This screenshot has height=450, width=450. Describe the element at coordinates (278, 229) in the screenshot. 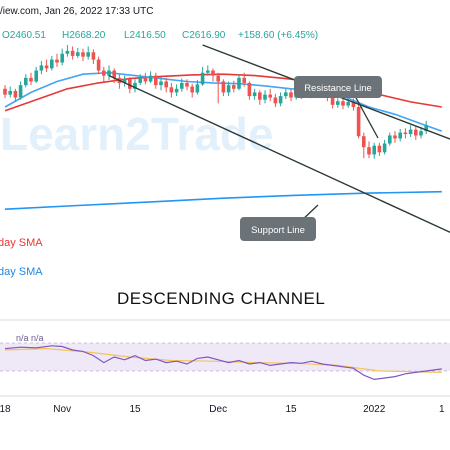

I see `support-callout-box` at that location.